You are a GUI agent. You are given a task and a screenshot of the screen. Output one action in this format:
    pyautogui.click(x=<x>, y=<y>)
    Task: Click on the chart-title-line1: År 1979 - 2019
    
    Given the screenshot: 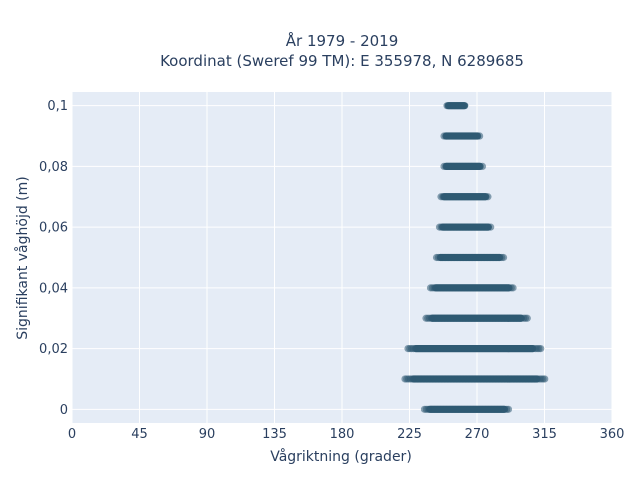 What is the action you would take?
    pyautogui.click(x=342, y=40)
    